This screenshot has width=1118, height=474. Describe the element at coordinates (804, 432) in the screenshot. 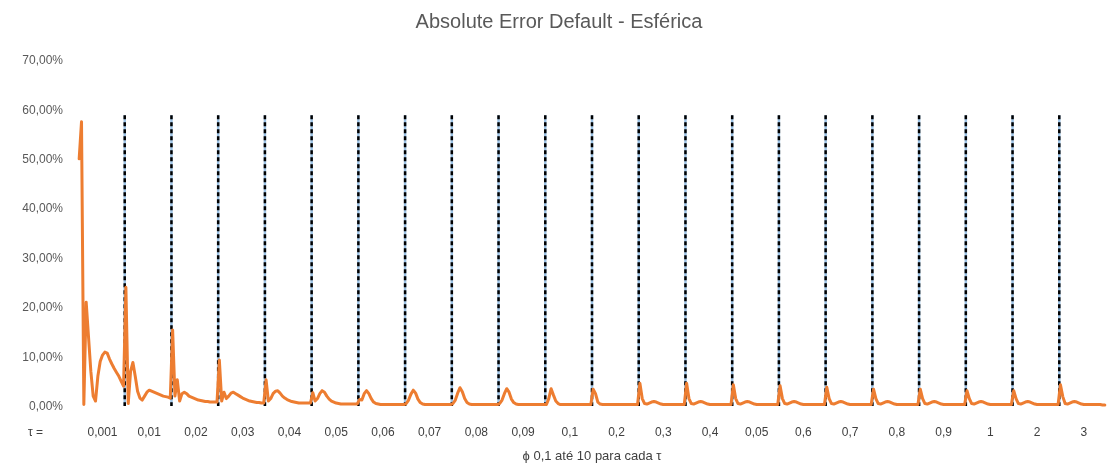

I see `x-tick-label: 0,6` at that location.